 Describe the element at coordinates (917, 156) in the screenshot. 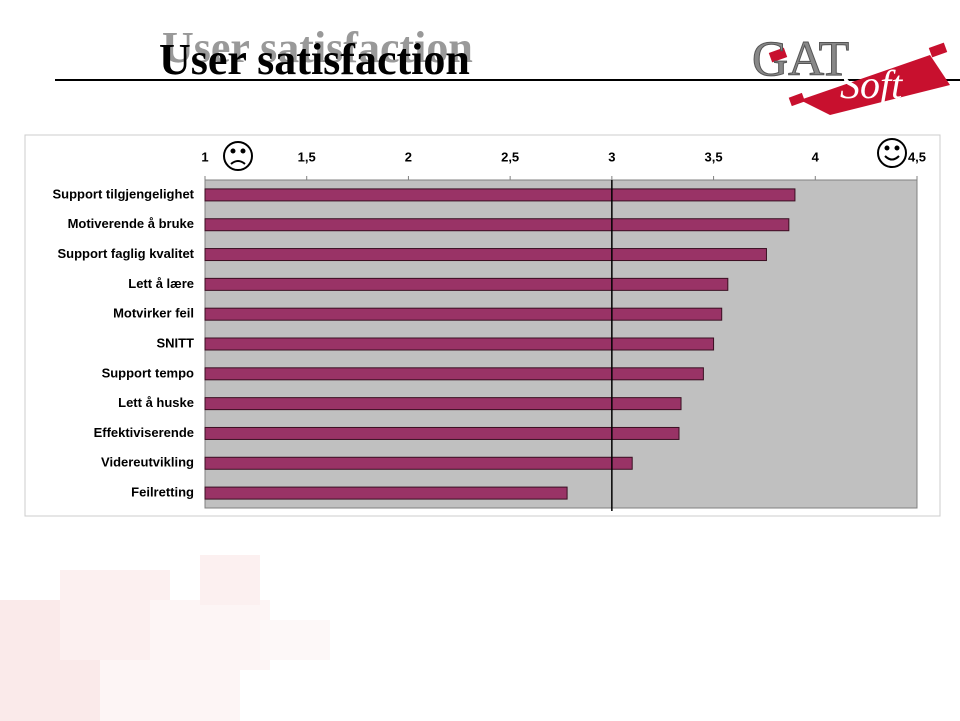

I see `x-tick-label: 4,5` at that location.